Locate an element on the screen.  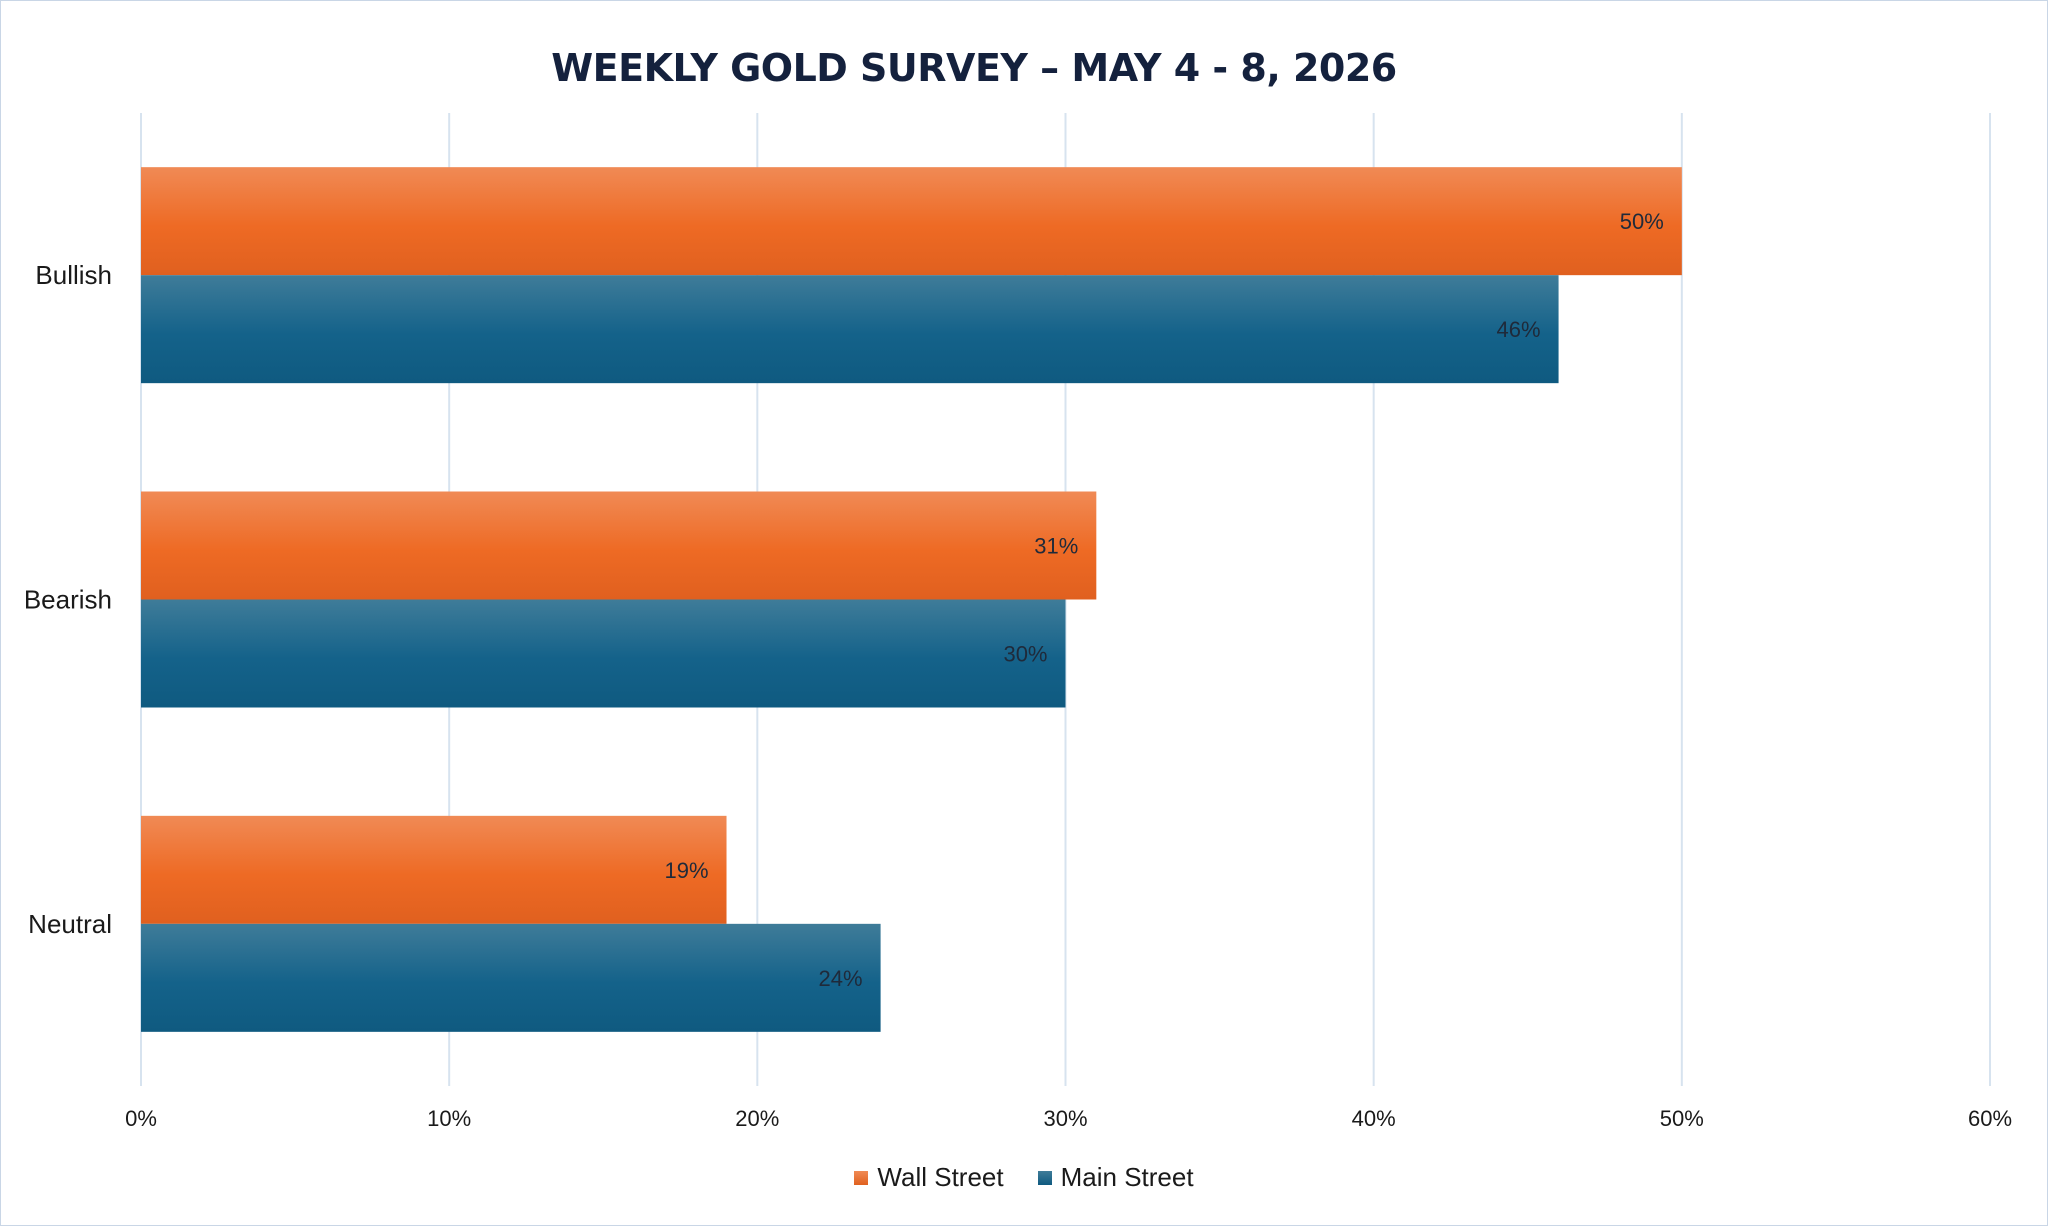
data-label-neutral-wall-street: 19% is located at coordinates (686, 870).